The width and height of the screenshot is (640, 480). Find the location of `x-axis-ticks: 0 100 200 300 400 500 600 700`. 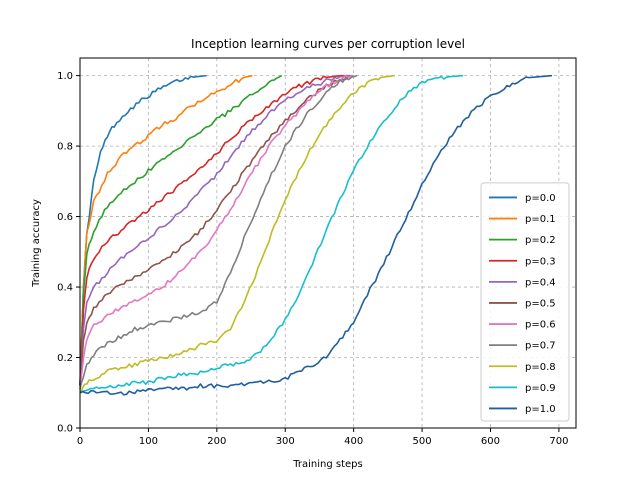

x-axis-ticks: 0 100 200 300 400 500 600 700 is located at coordinates (322, 437).